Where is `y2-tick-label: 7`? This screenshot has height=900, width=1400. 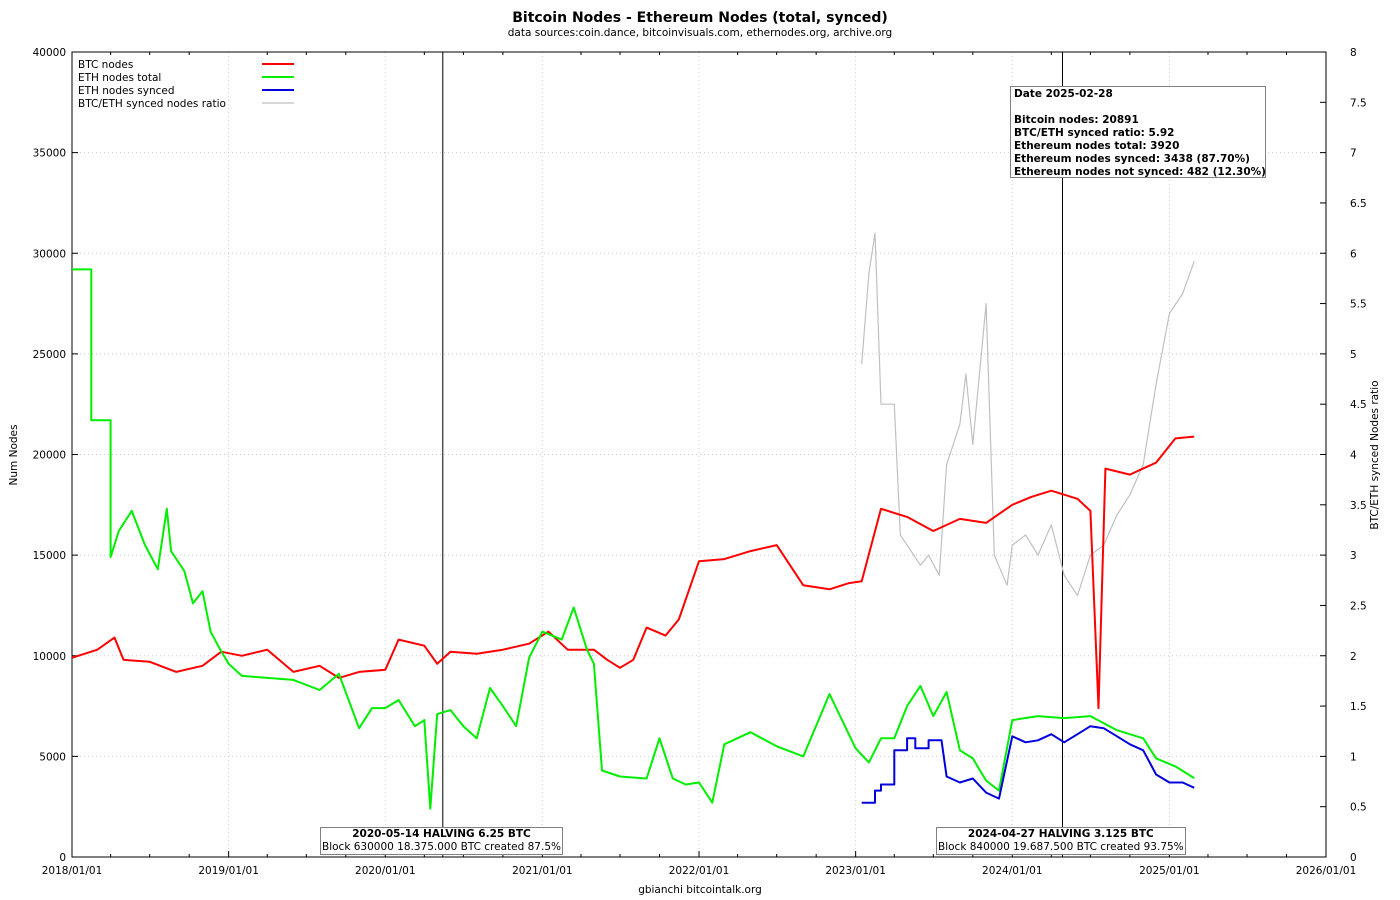
y2-tick-label: 7 is located at coordinates (1353, 154).